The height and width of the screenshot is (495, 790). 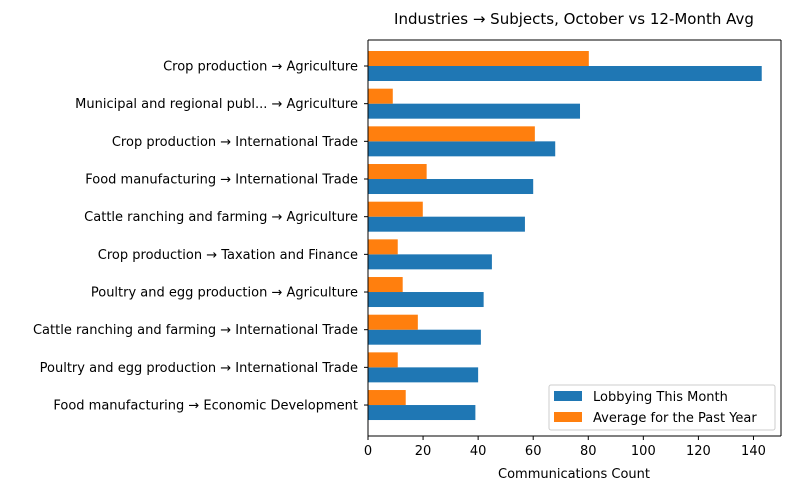 I want to click on y-tick-label: Crop production → International Trade, so click(x=235, y=142).